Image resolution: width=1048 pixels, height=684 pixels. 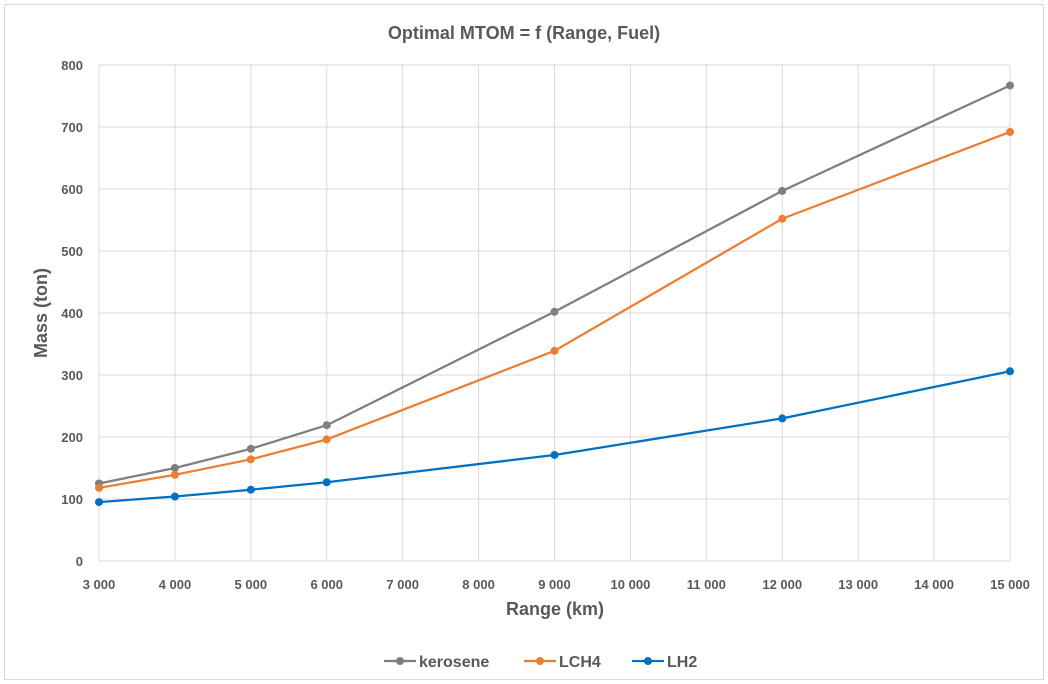 What do you see at coordinates (631, 584) in the screenshot?
I see `x-tick-label: 10 000` at bounding box center [631, 584].